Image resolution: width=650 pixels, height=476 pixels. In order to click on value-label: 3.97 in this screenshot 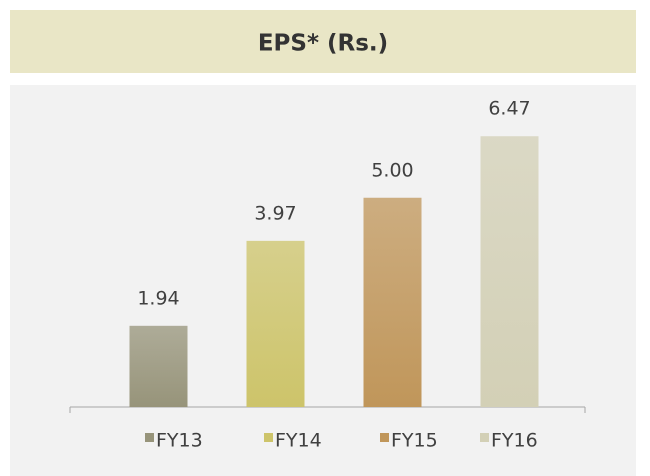, I will do `click(275, 213)`.